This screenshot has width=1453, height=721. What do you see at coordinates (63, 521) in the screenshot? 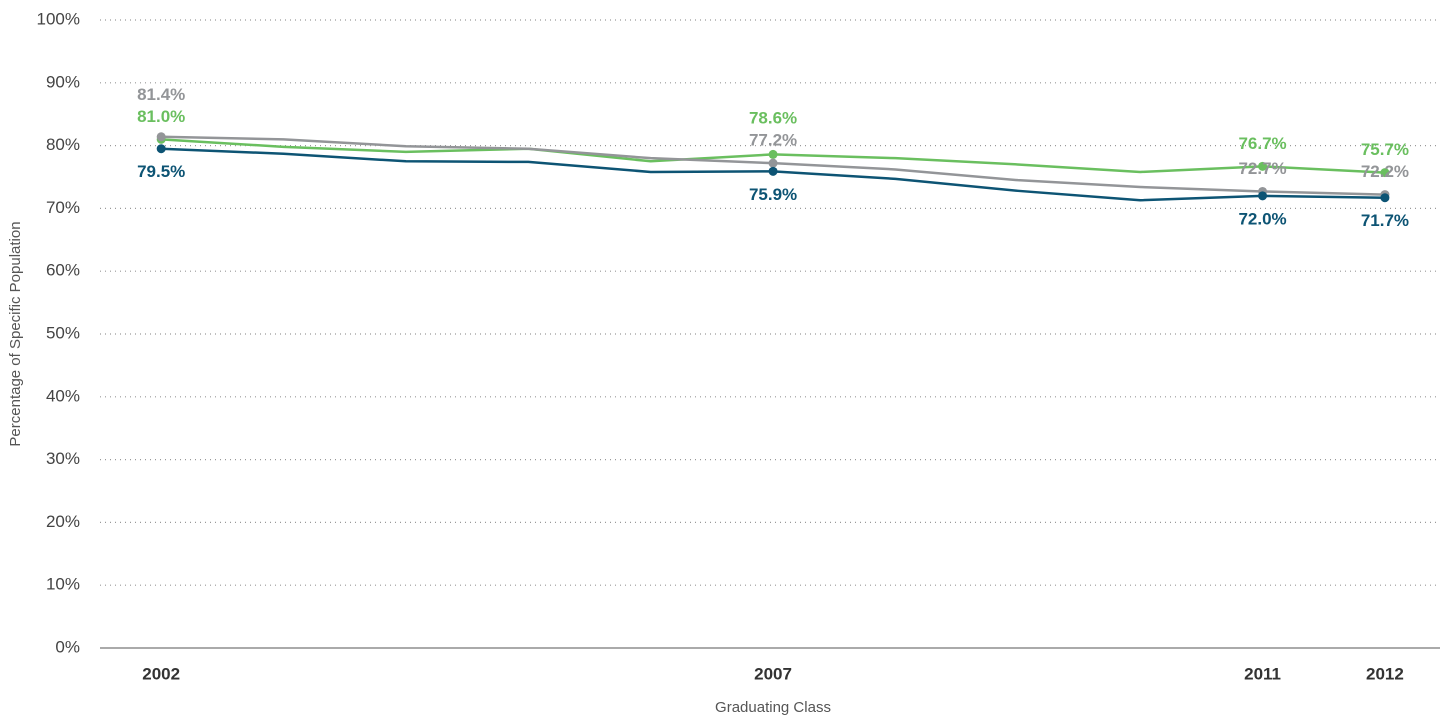
I see `y-tick-label: 20%` at bounding box center [63, 521].